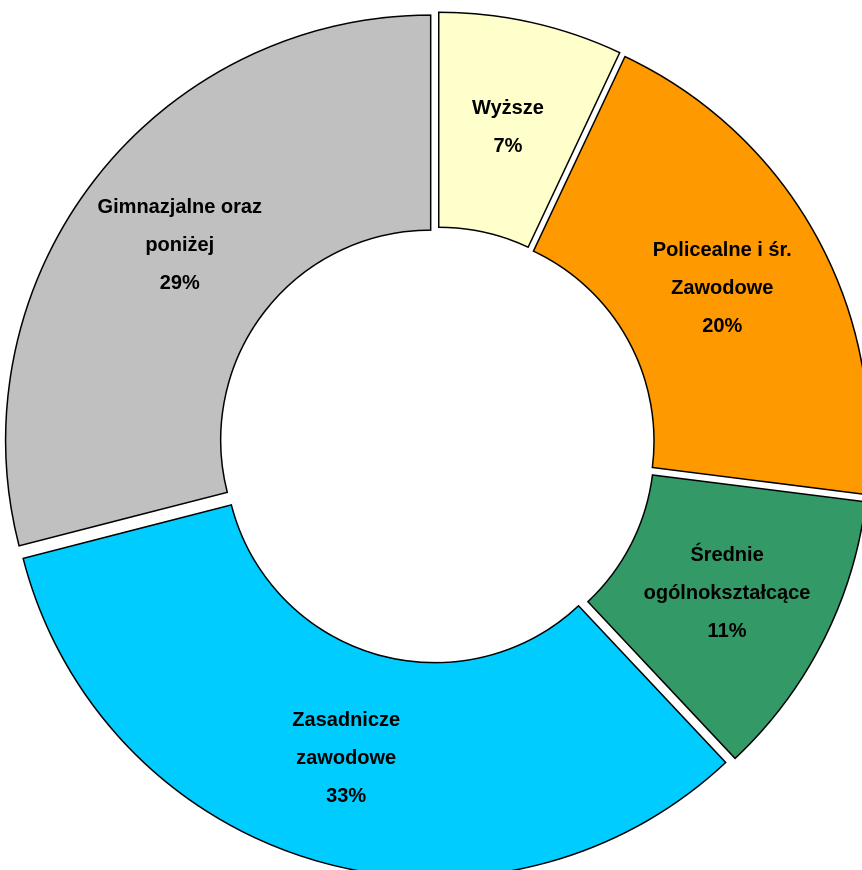 The height and width of the screenshot is (870, 862). What do you see at coordinates (508, 108) in the screenshot?
I see `category-label: Wyższe` at bounding box center [508, 108].